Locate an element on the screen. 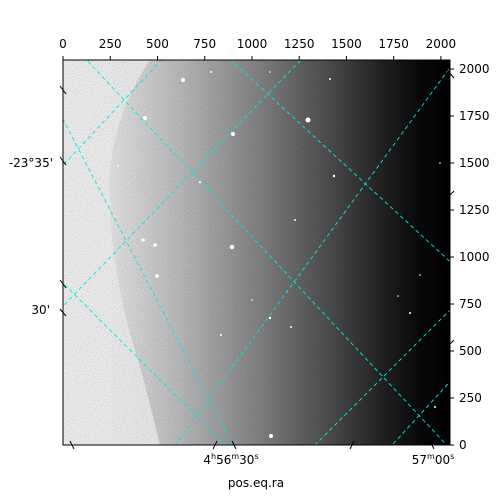 The height and width of the screenshot is (500, 500). ra-label-1: 4h56m30s is located at coordinates (230, 459).